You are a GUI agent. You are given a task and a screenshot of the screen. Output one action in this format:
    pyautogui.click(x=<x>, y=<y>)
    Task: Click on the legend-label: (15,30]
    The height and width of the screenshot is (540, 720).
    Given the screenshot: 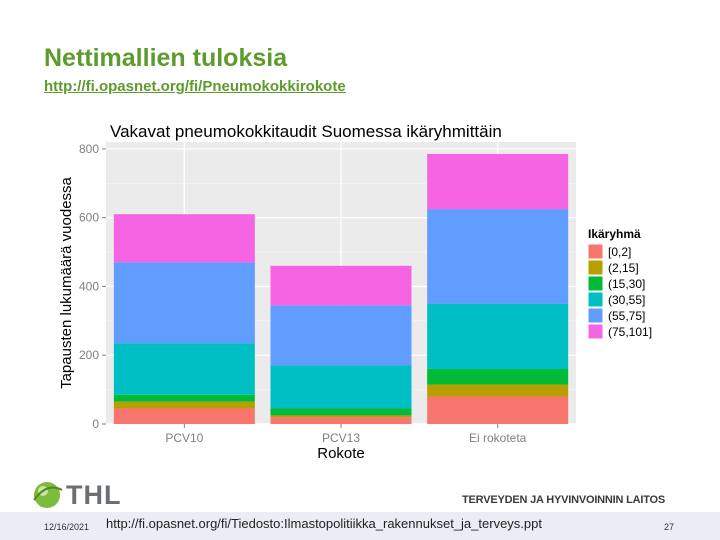 What is the action you would take?
    pyautogui.click(x=626, y=284)
    